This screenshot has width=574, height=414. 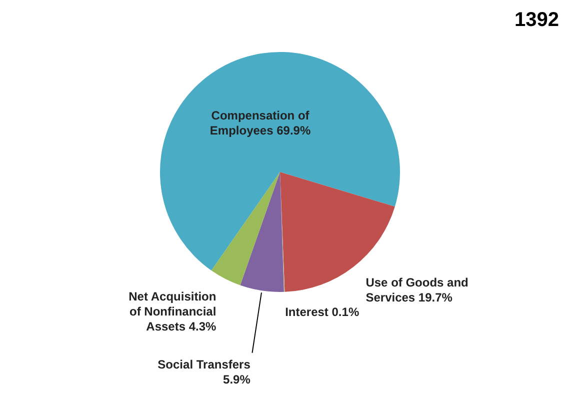 What do you see at coordinates (260, 123) in the screenshot?
I see `slice-label: Compensation of Employees 69.9%` at bounding box center [260, 123].